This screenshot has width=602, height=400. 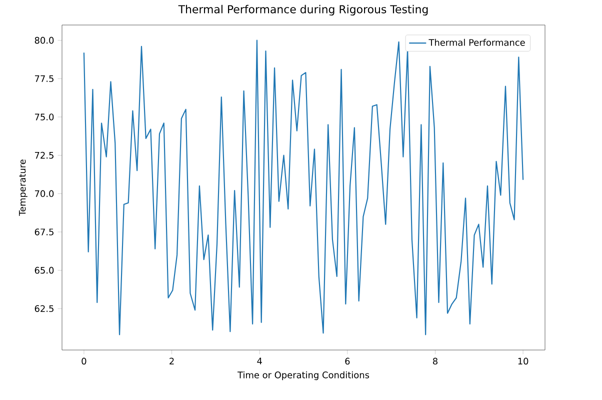 I want to click on y-tick-label: 75.0, so click(x=44, y=117).